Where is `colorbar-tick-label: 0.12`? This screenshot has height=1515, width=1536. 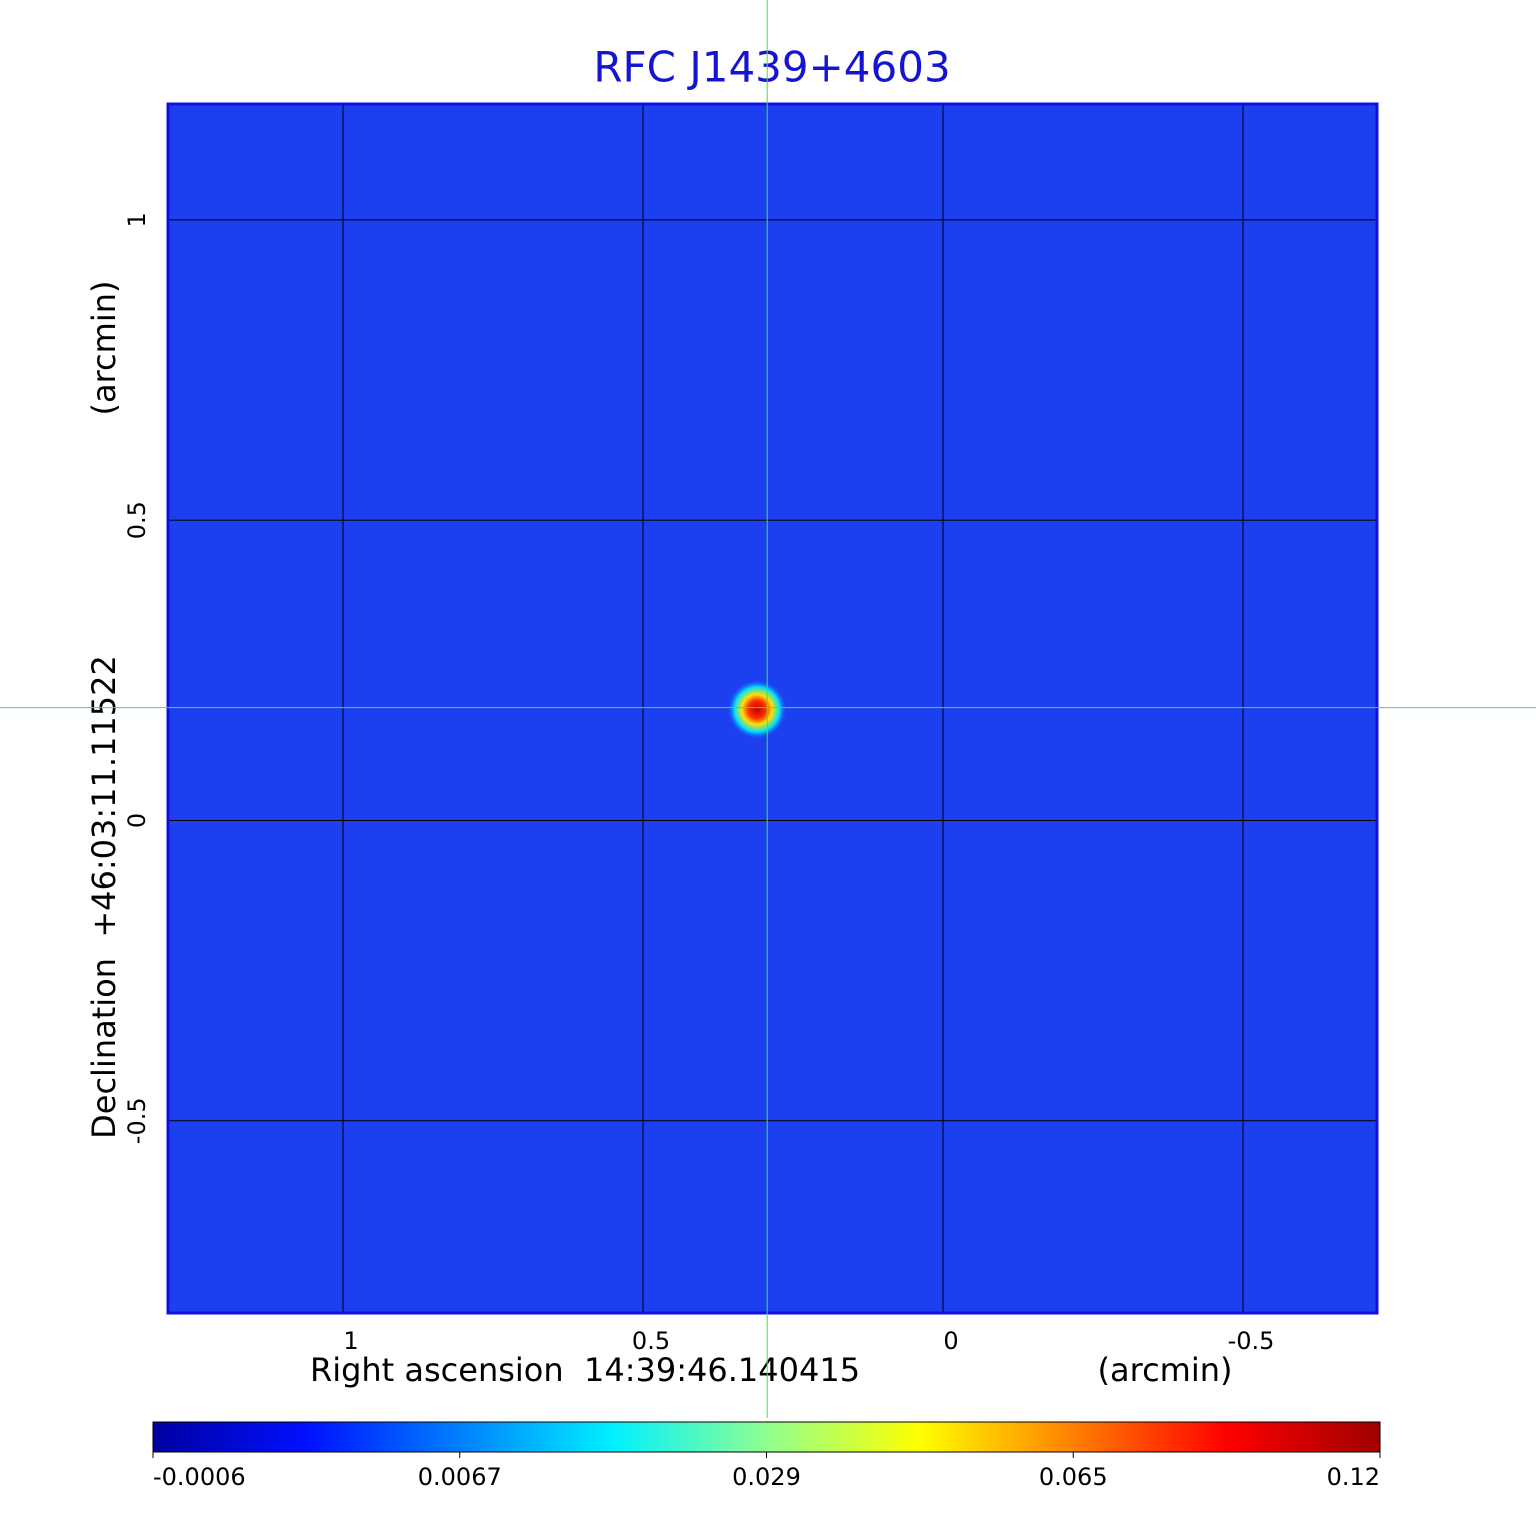 colorbar-tick-label: 0.12 is located at coordinates (1353, 1477).